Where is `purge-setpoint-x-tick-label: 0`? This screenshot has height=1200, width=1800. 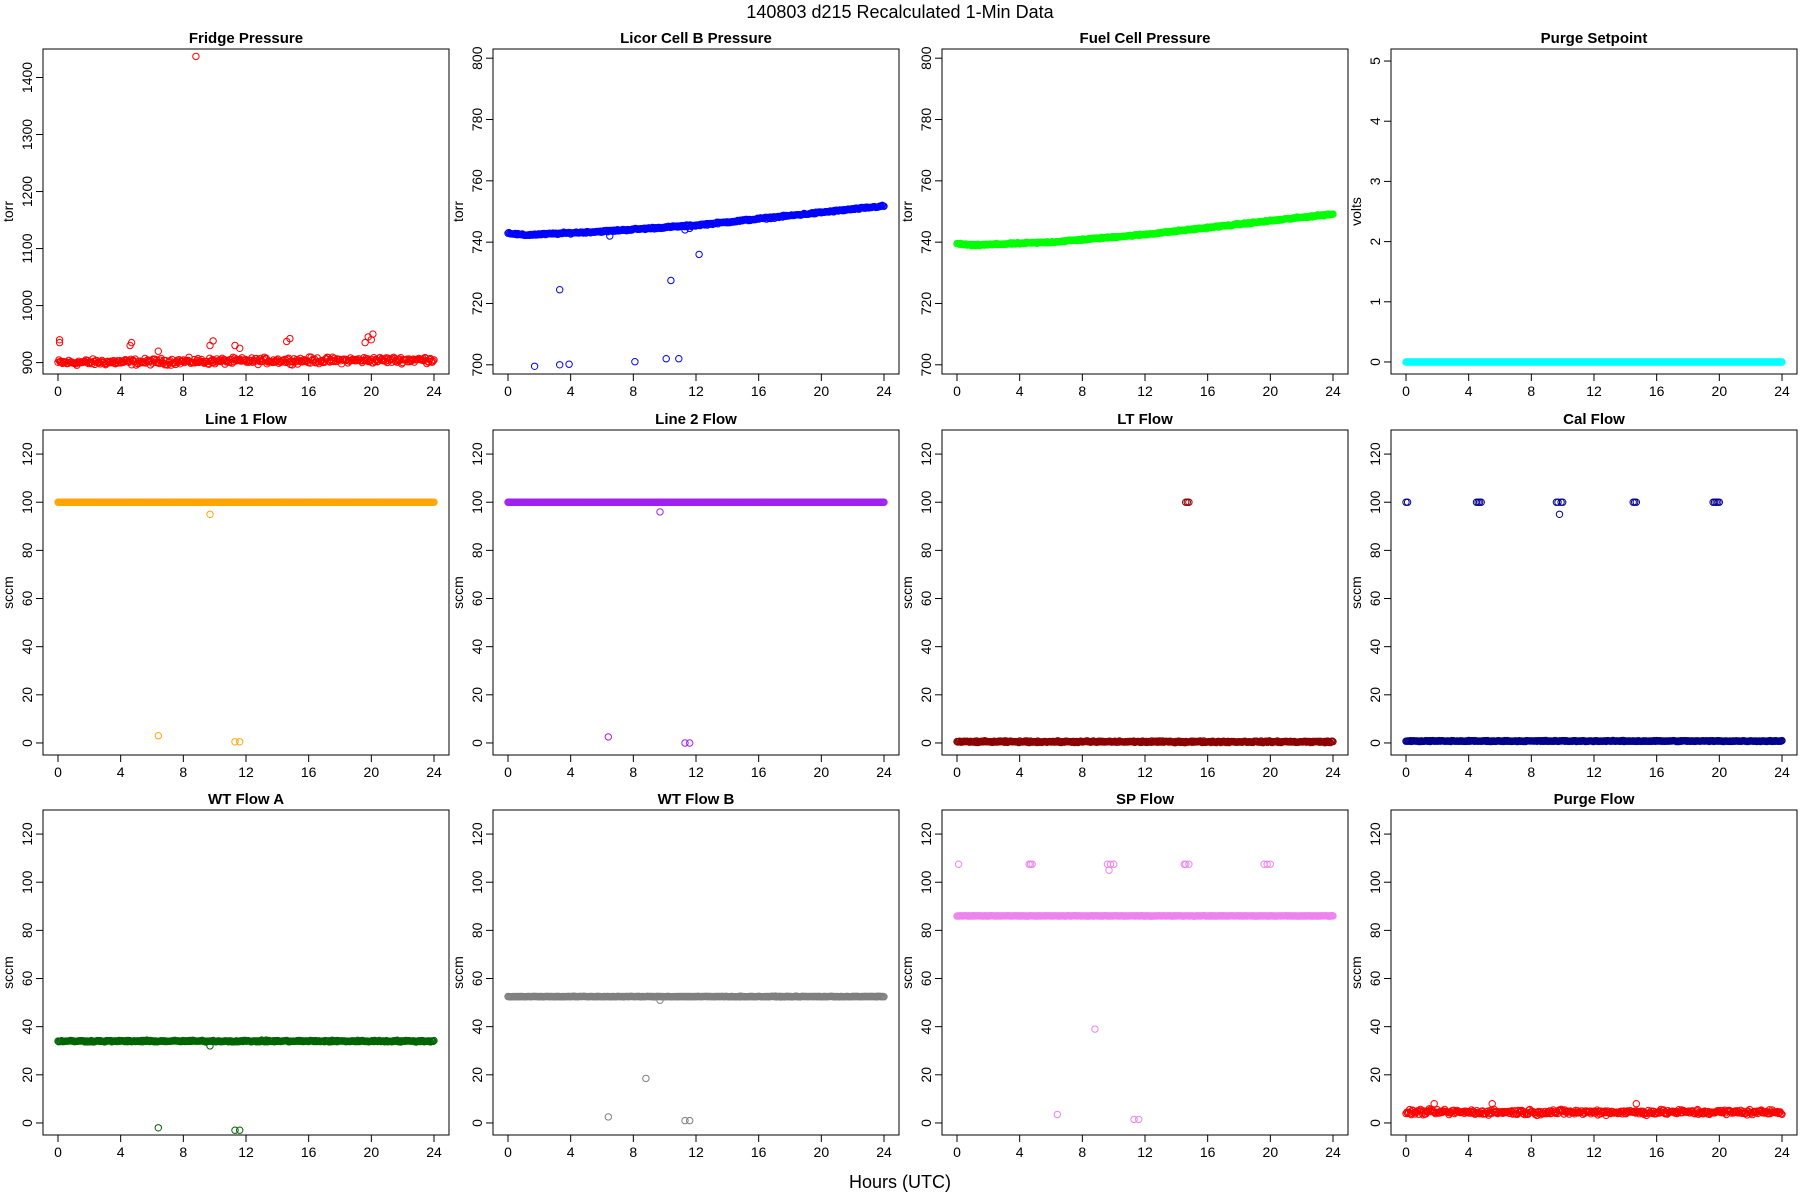
purge-setpoint-x-tick-label: 0 is located at coordinates (1406, 391).